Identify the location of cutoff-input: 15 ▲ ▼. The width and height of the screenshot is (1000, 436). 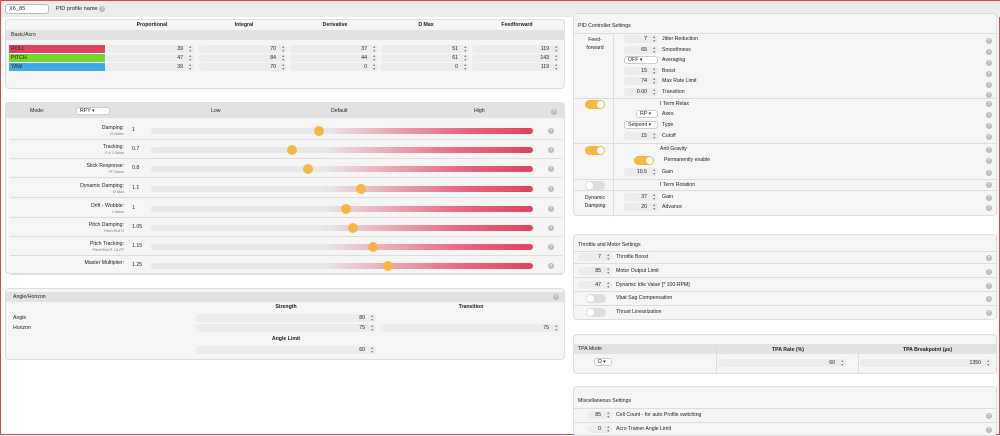
(641, 136).